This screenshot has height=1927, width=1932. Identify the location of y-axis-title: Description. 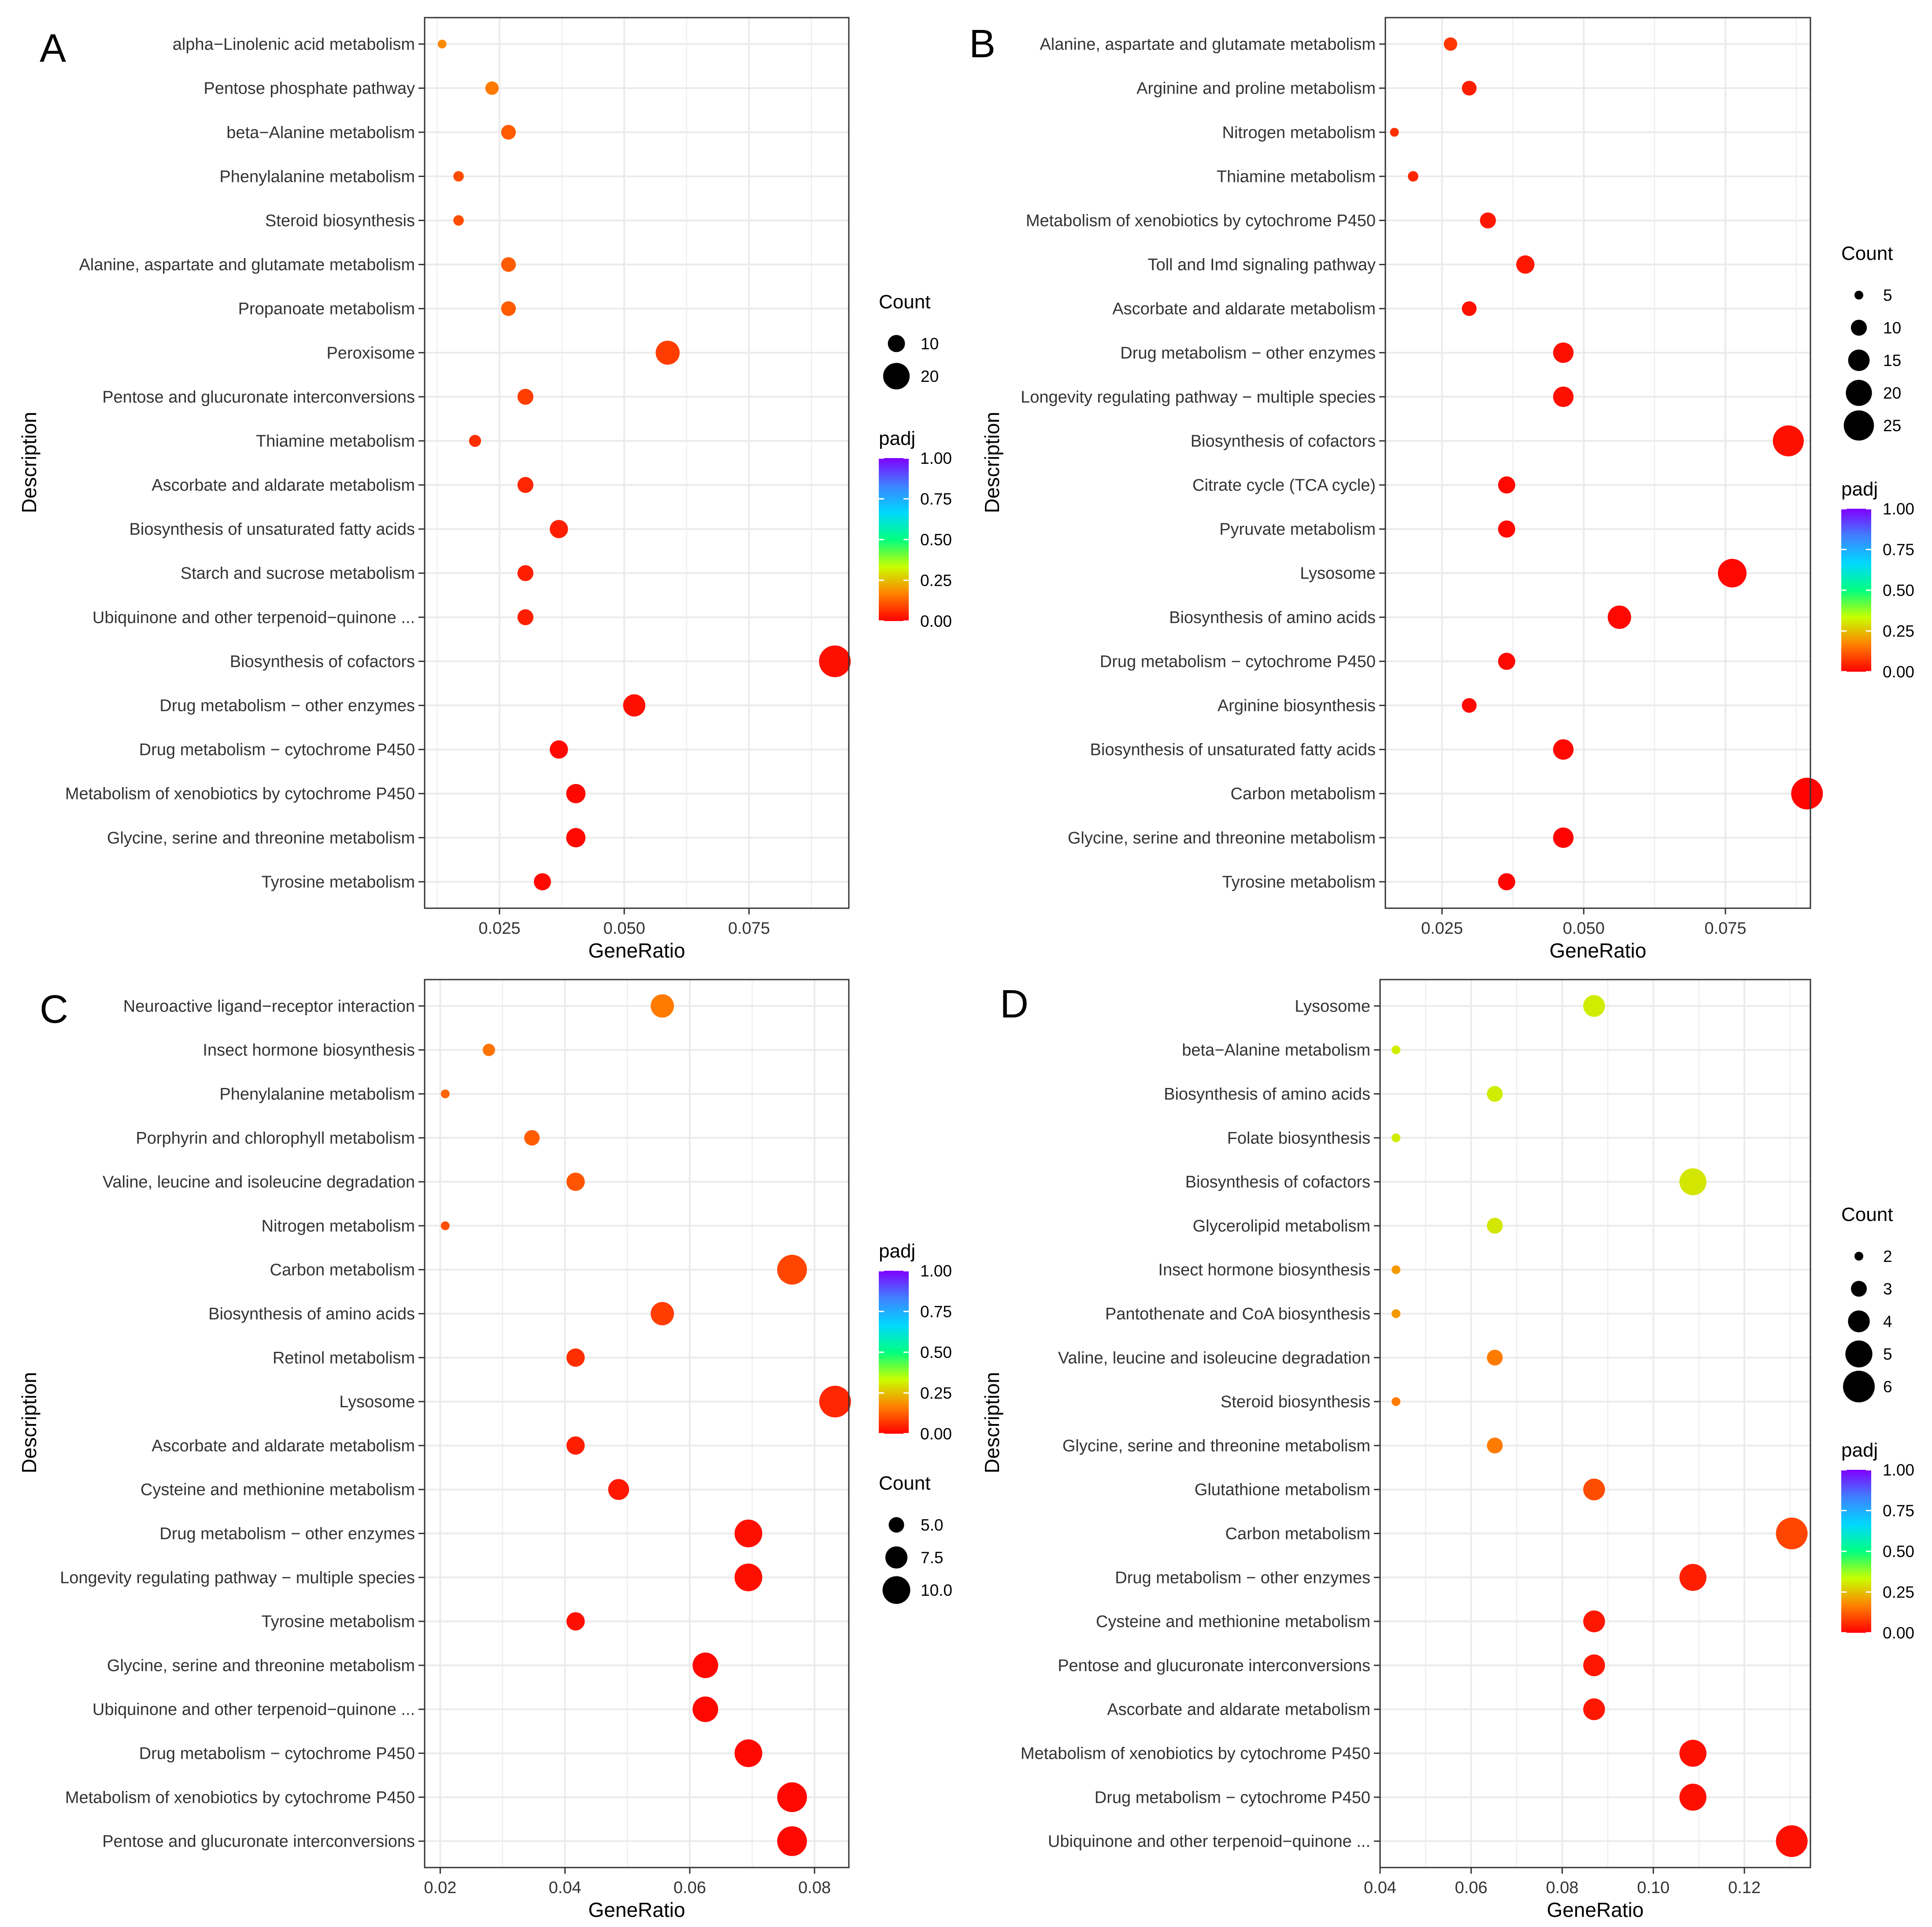
(992, 1422).